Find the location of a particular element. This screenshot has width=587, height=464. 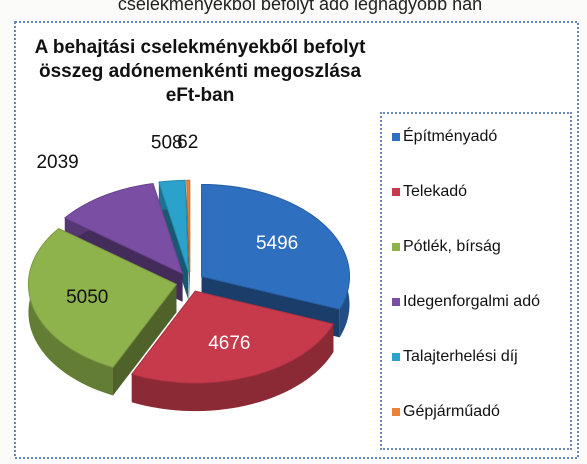

legend-label: Telekadó is located at coordinates (435, 191).